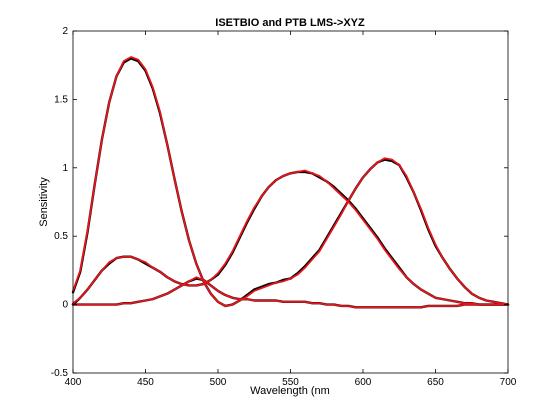 The height and width of the screenshot is (420, 560). I want to click on y-tick-label: 0, so click(65, 305).